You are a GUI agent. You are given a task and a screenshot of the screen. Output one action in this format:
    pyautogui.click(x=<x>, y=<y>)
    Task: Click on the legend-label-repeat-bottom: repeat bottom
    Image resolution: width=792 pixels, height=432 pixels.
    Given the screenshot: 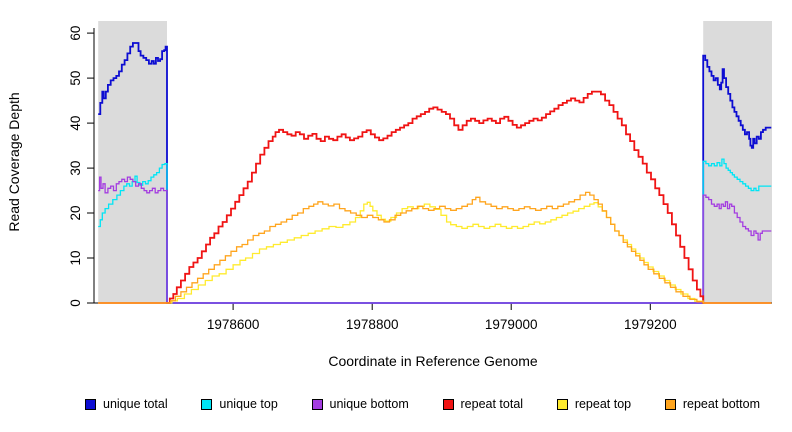 What is the action you would take?
    pyautogui.click(x=721, y=404)
    